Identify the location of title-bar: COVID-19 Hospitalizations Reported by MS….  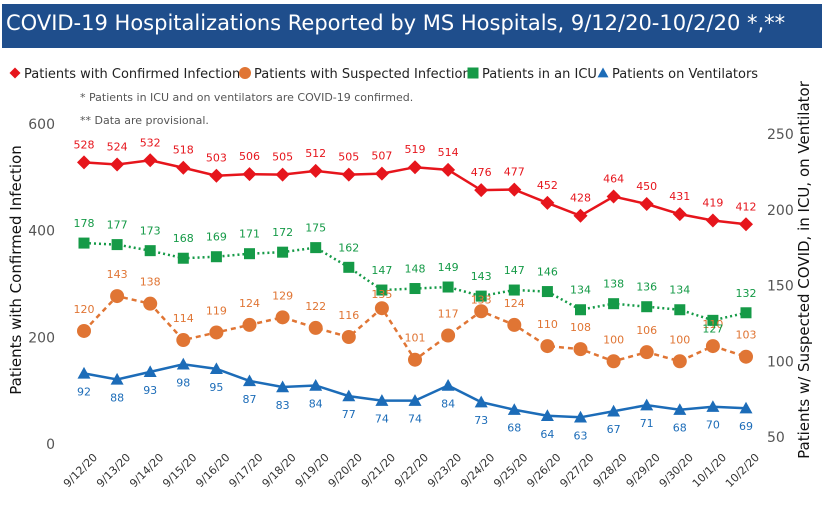
(412, 25).